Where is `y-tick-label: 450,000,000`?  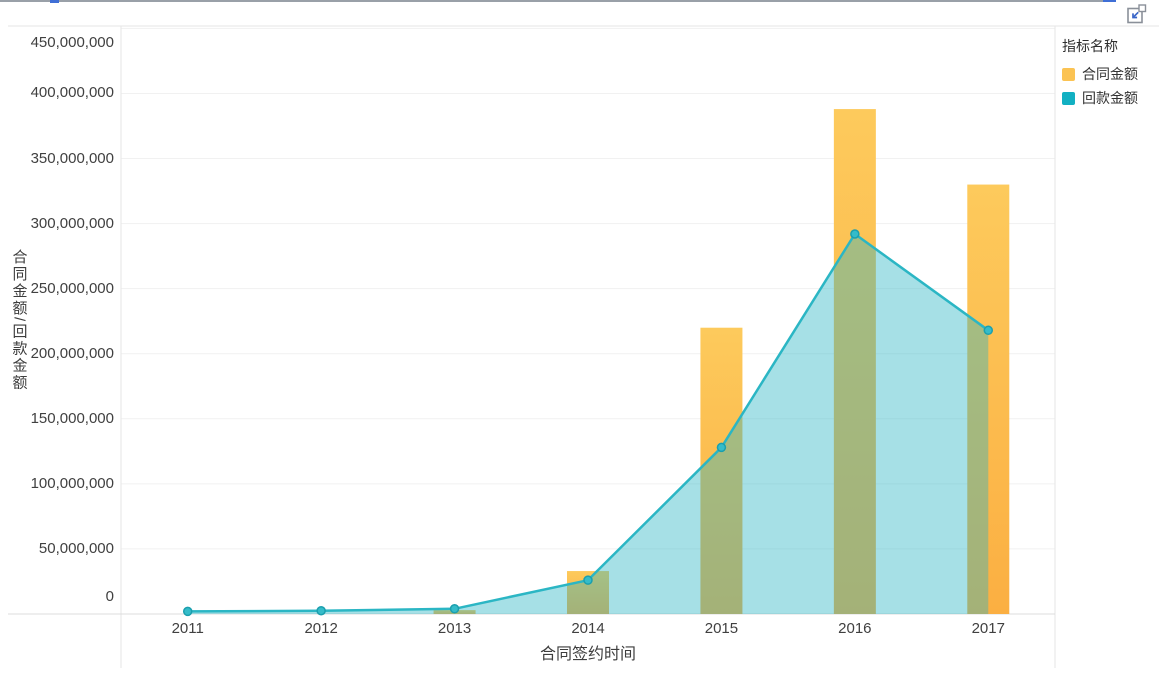 y-tick-label: 450,000,000 is located at coordinates (72, 43).